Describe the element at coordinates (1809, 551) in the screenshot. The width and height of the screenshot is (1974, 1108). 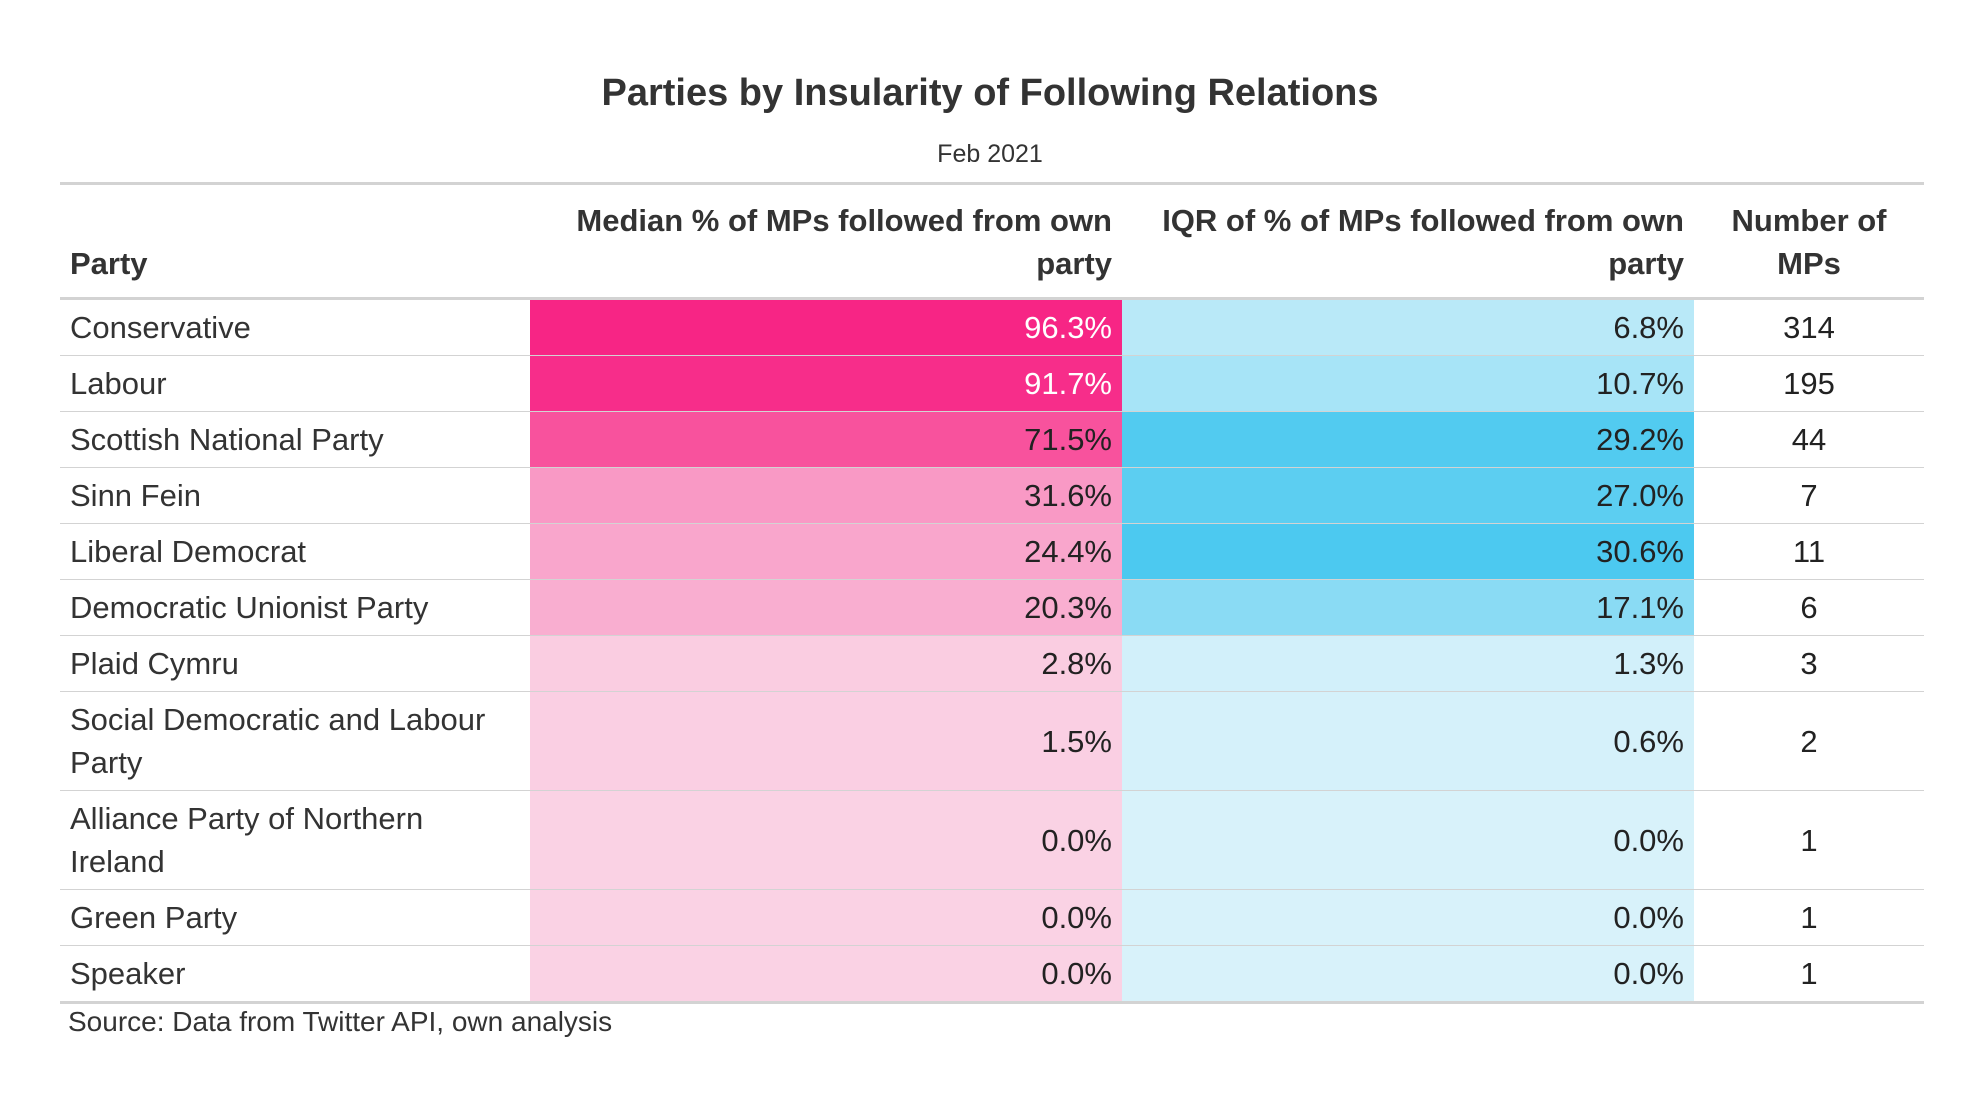
I see `mps-cell: 11` at that location.